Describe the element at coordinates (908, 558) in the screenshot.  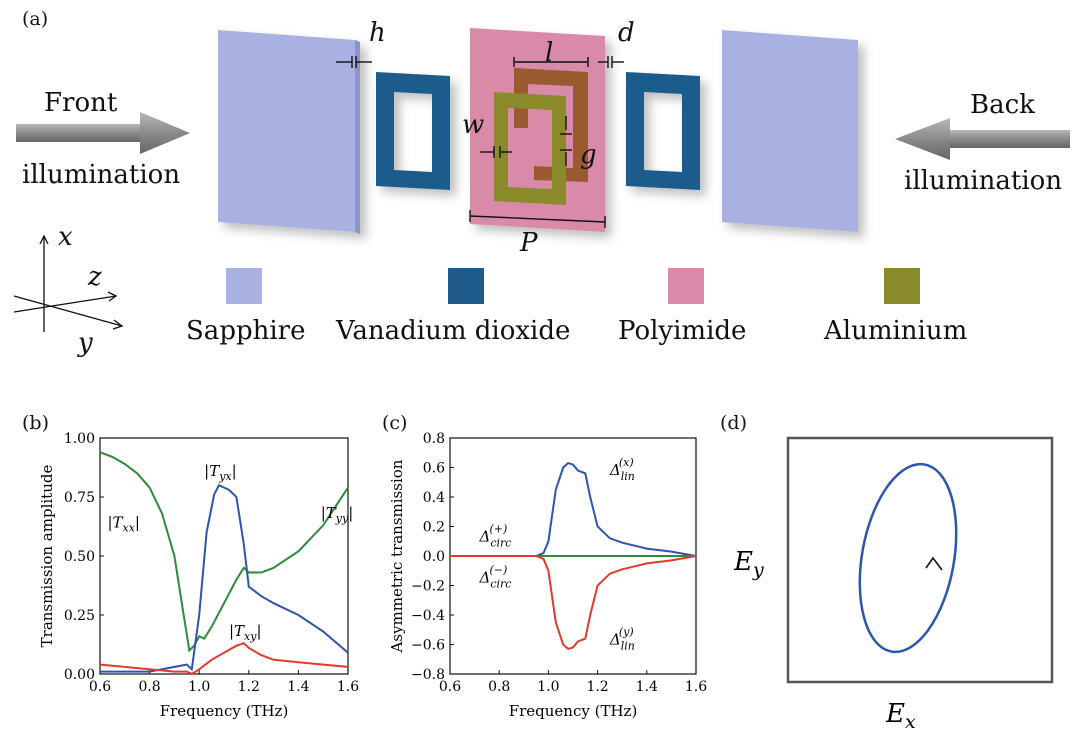
I see `polarization-ellipse` at that location.